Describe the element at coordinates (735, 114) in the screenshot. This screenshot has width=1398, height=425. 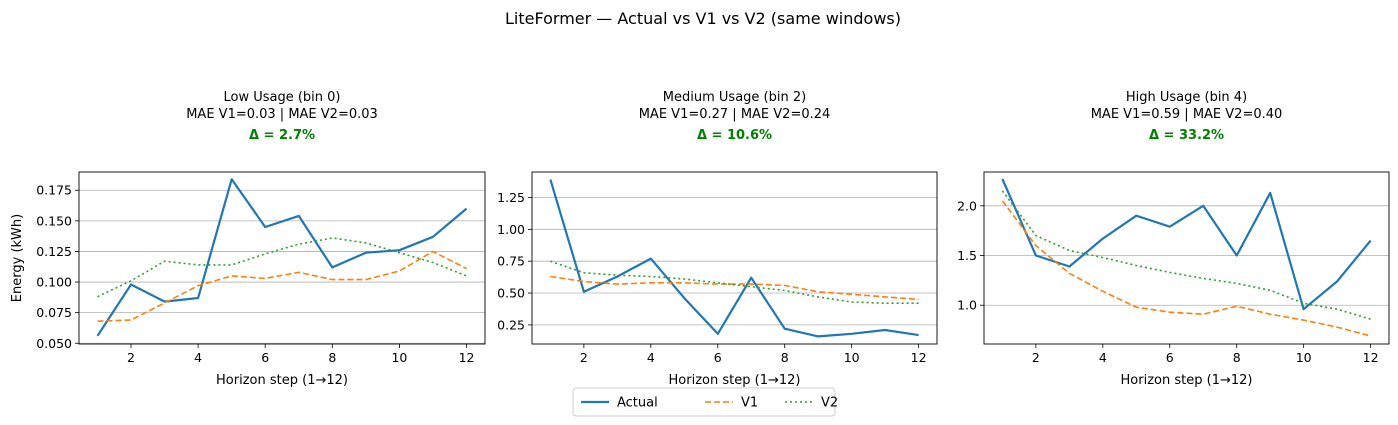
I see `subplot-mae-label: MAE V1=0.27 | MAE V2=0.24` at that location.